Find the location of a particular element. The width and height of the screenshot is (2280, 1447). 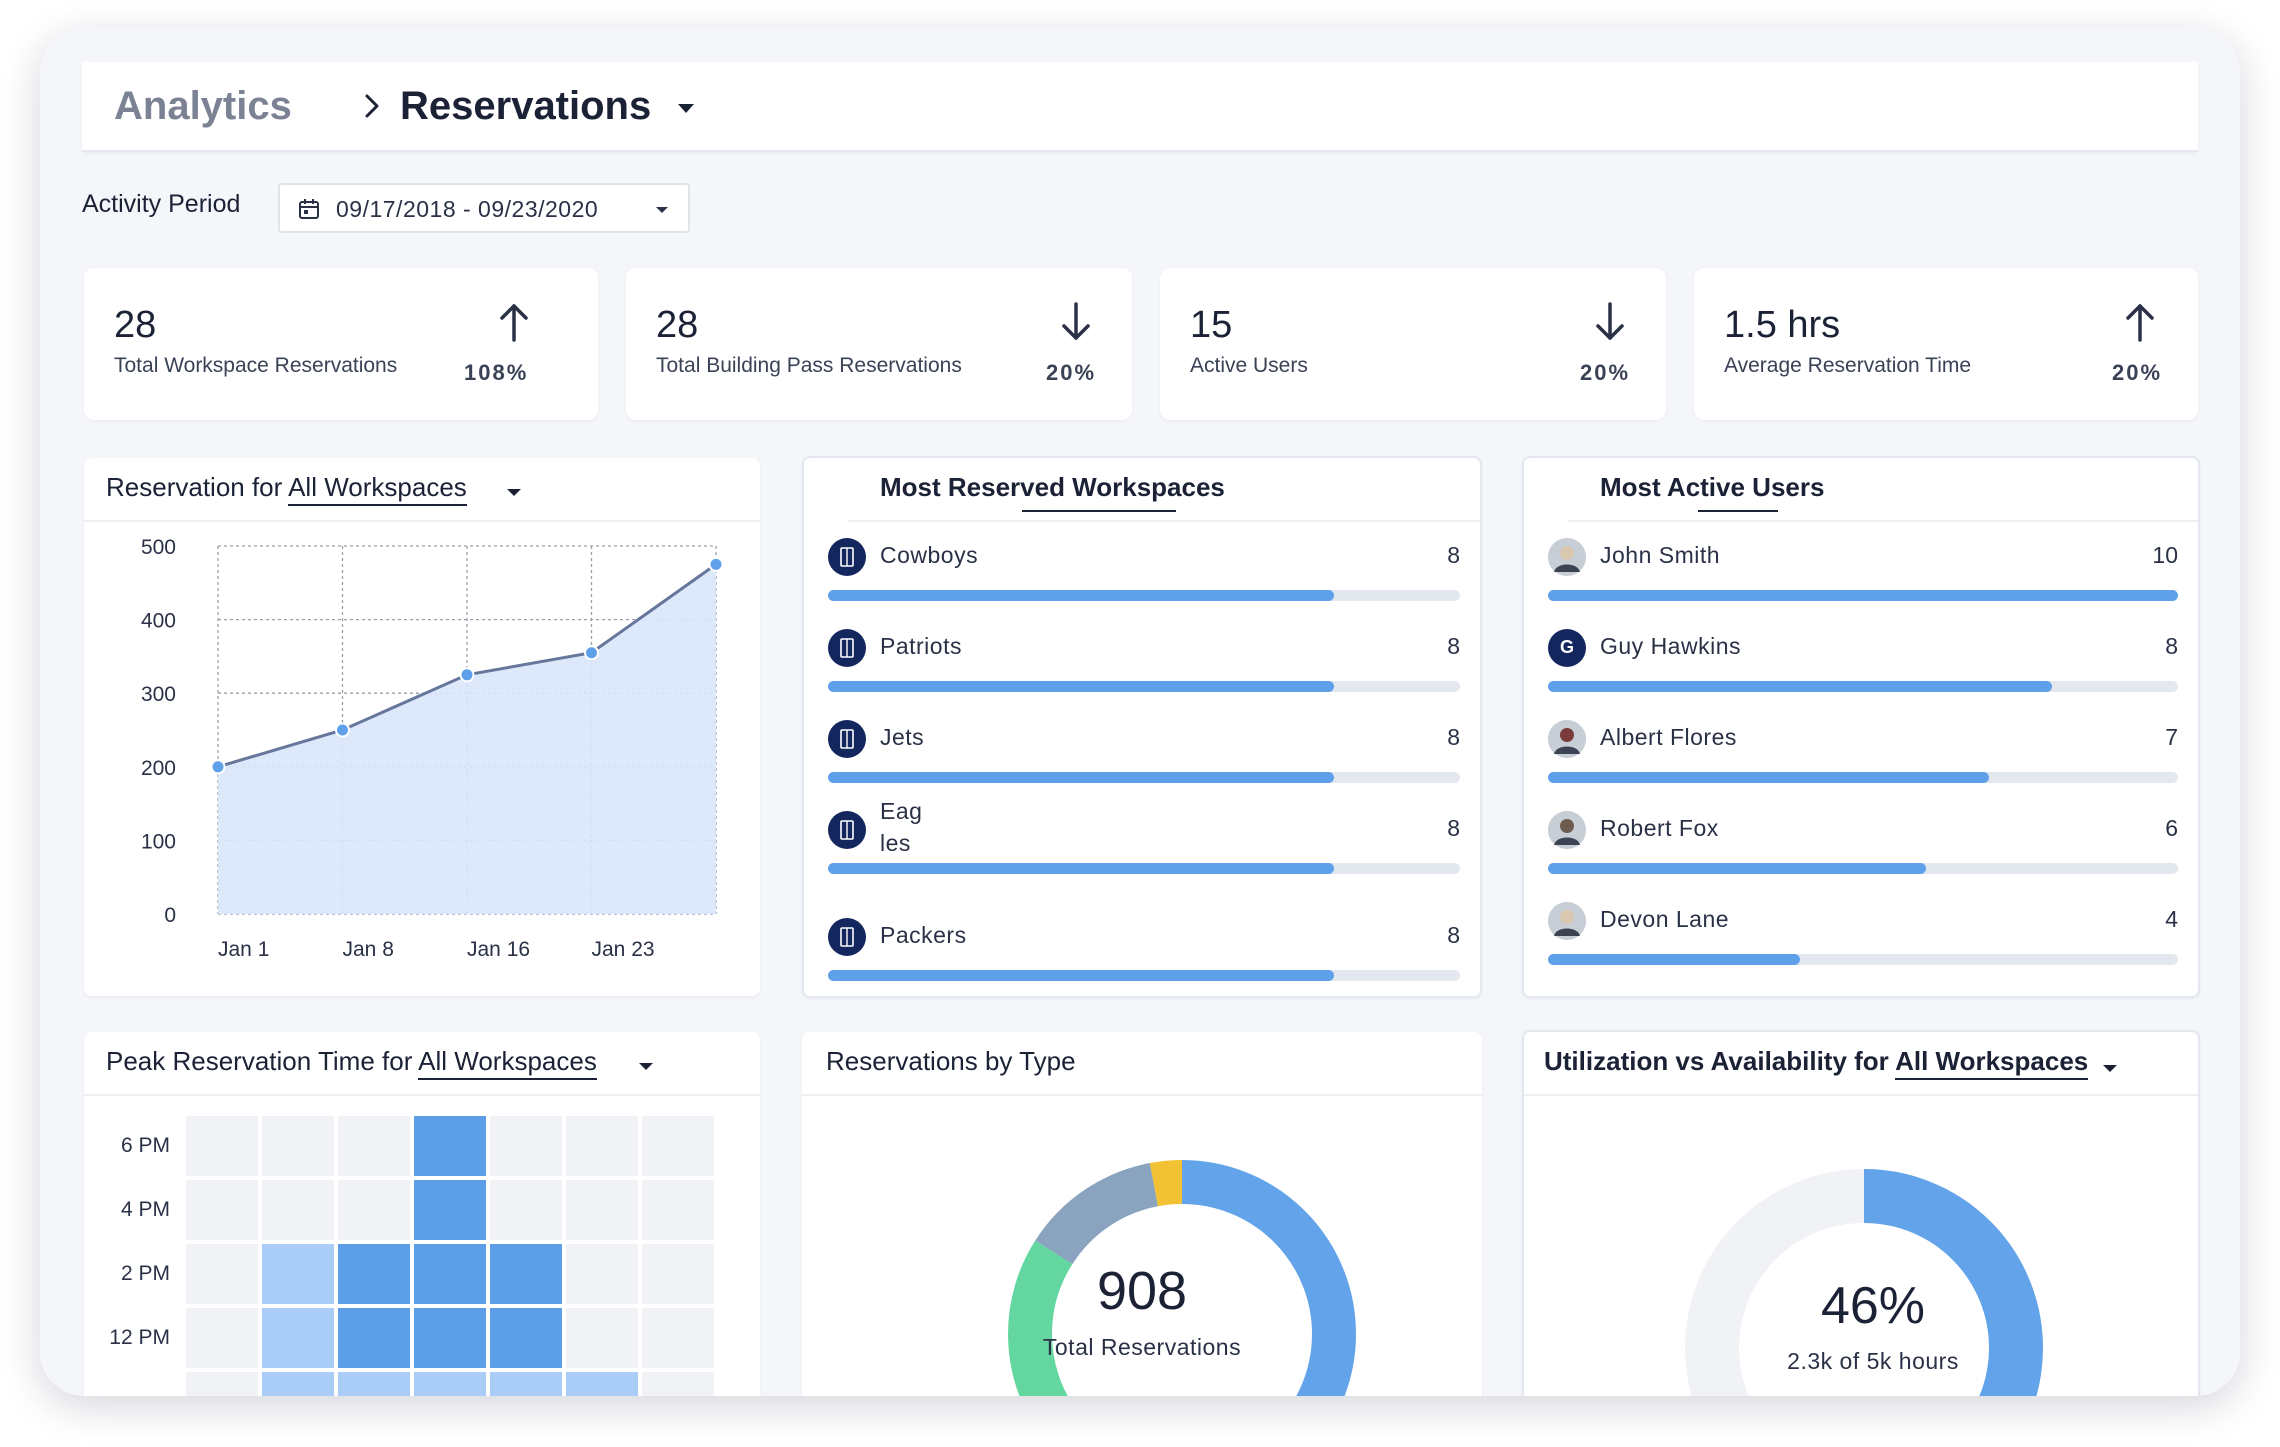

card-title: Peak Reservation Time for All Workspaces is located at coordinates (351, 1063).